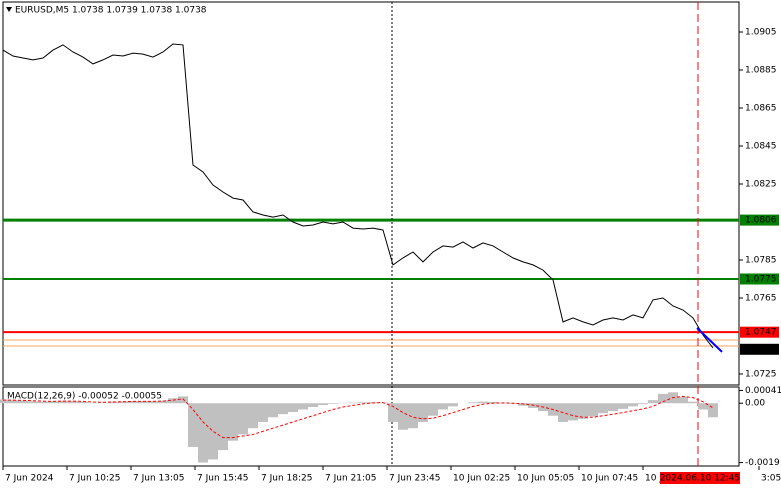  What do you see at coordinates (755, 404) in the screenshot?
I see `y-tick-label: 0.00` at bounding box center [755, 404].